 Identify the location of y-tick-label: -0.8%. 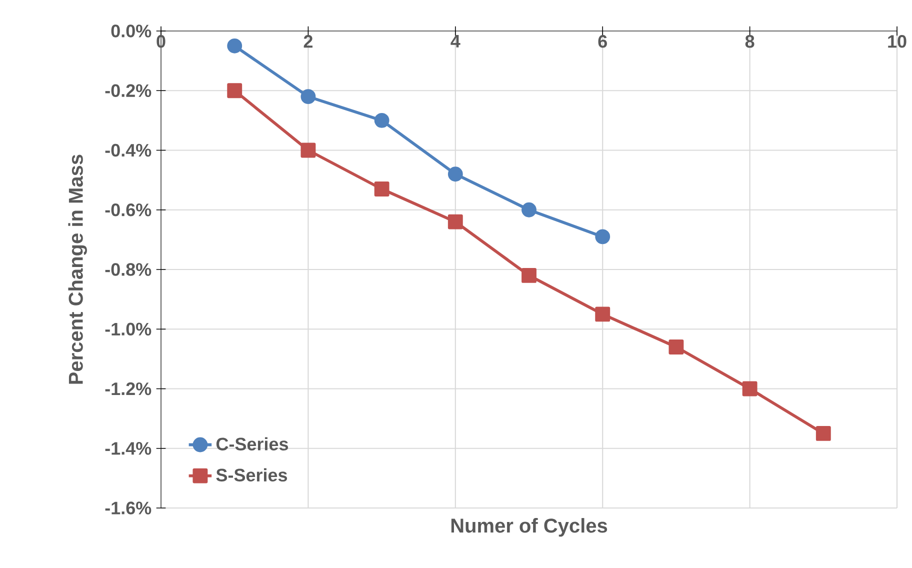
(128, 269).